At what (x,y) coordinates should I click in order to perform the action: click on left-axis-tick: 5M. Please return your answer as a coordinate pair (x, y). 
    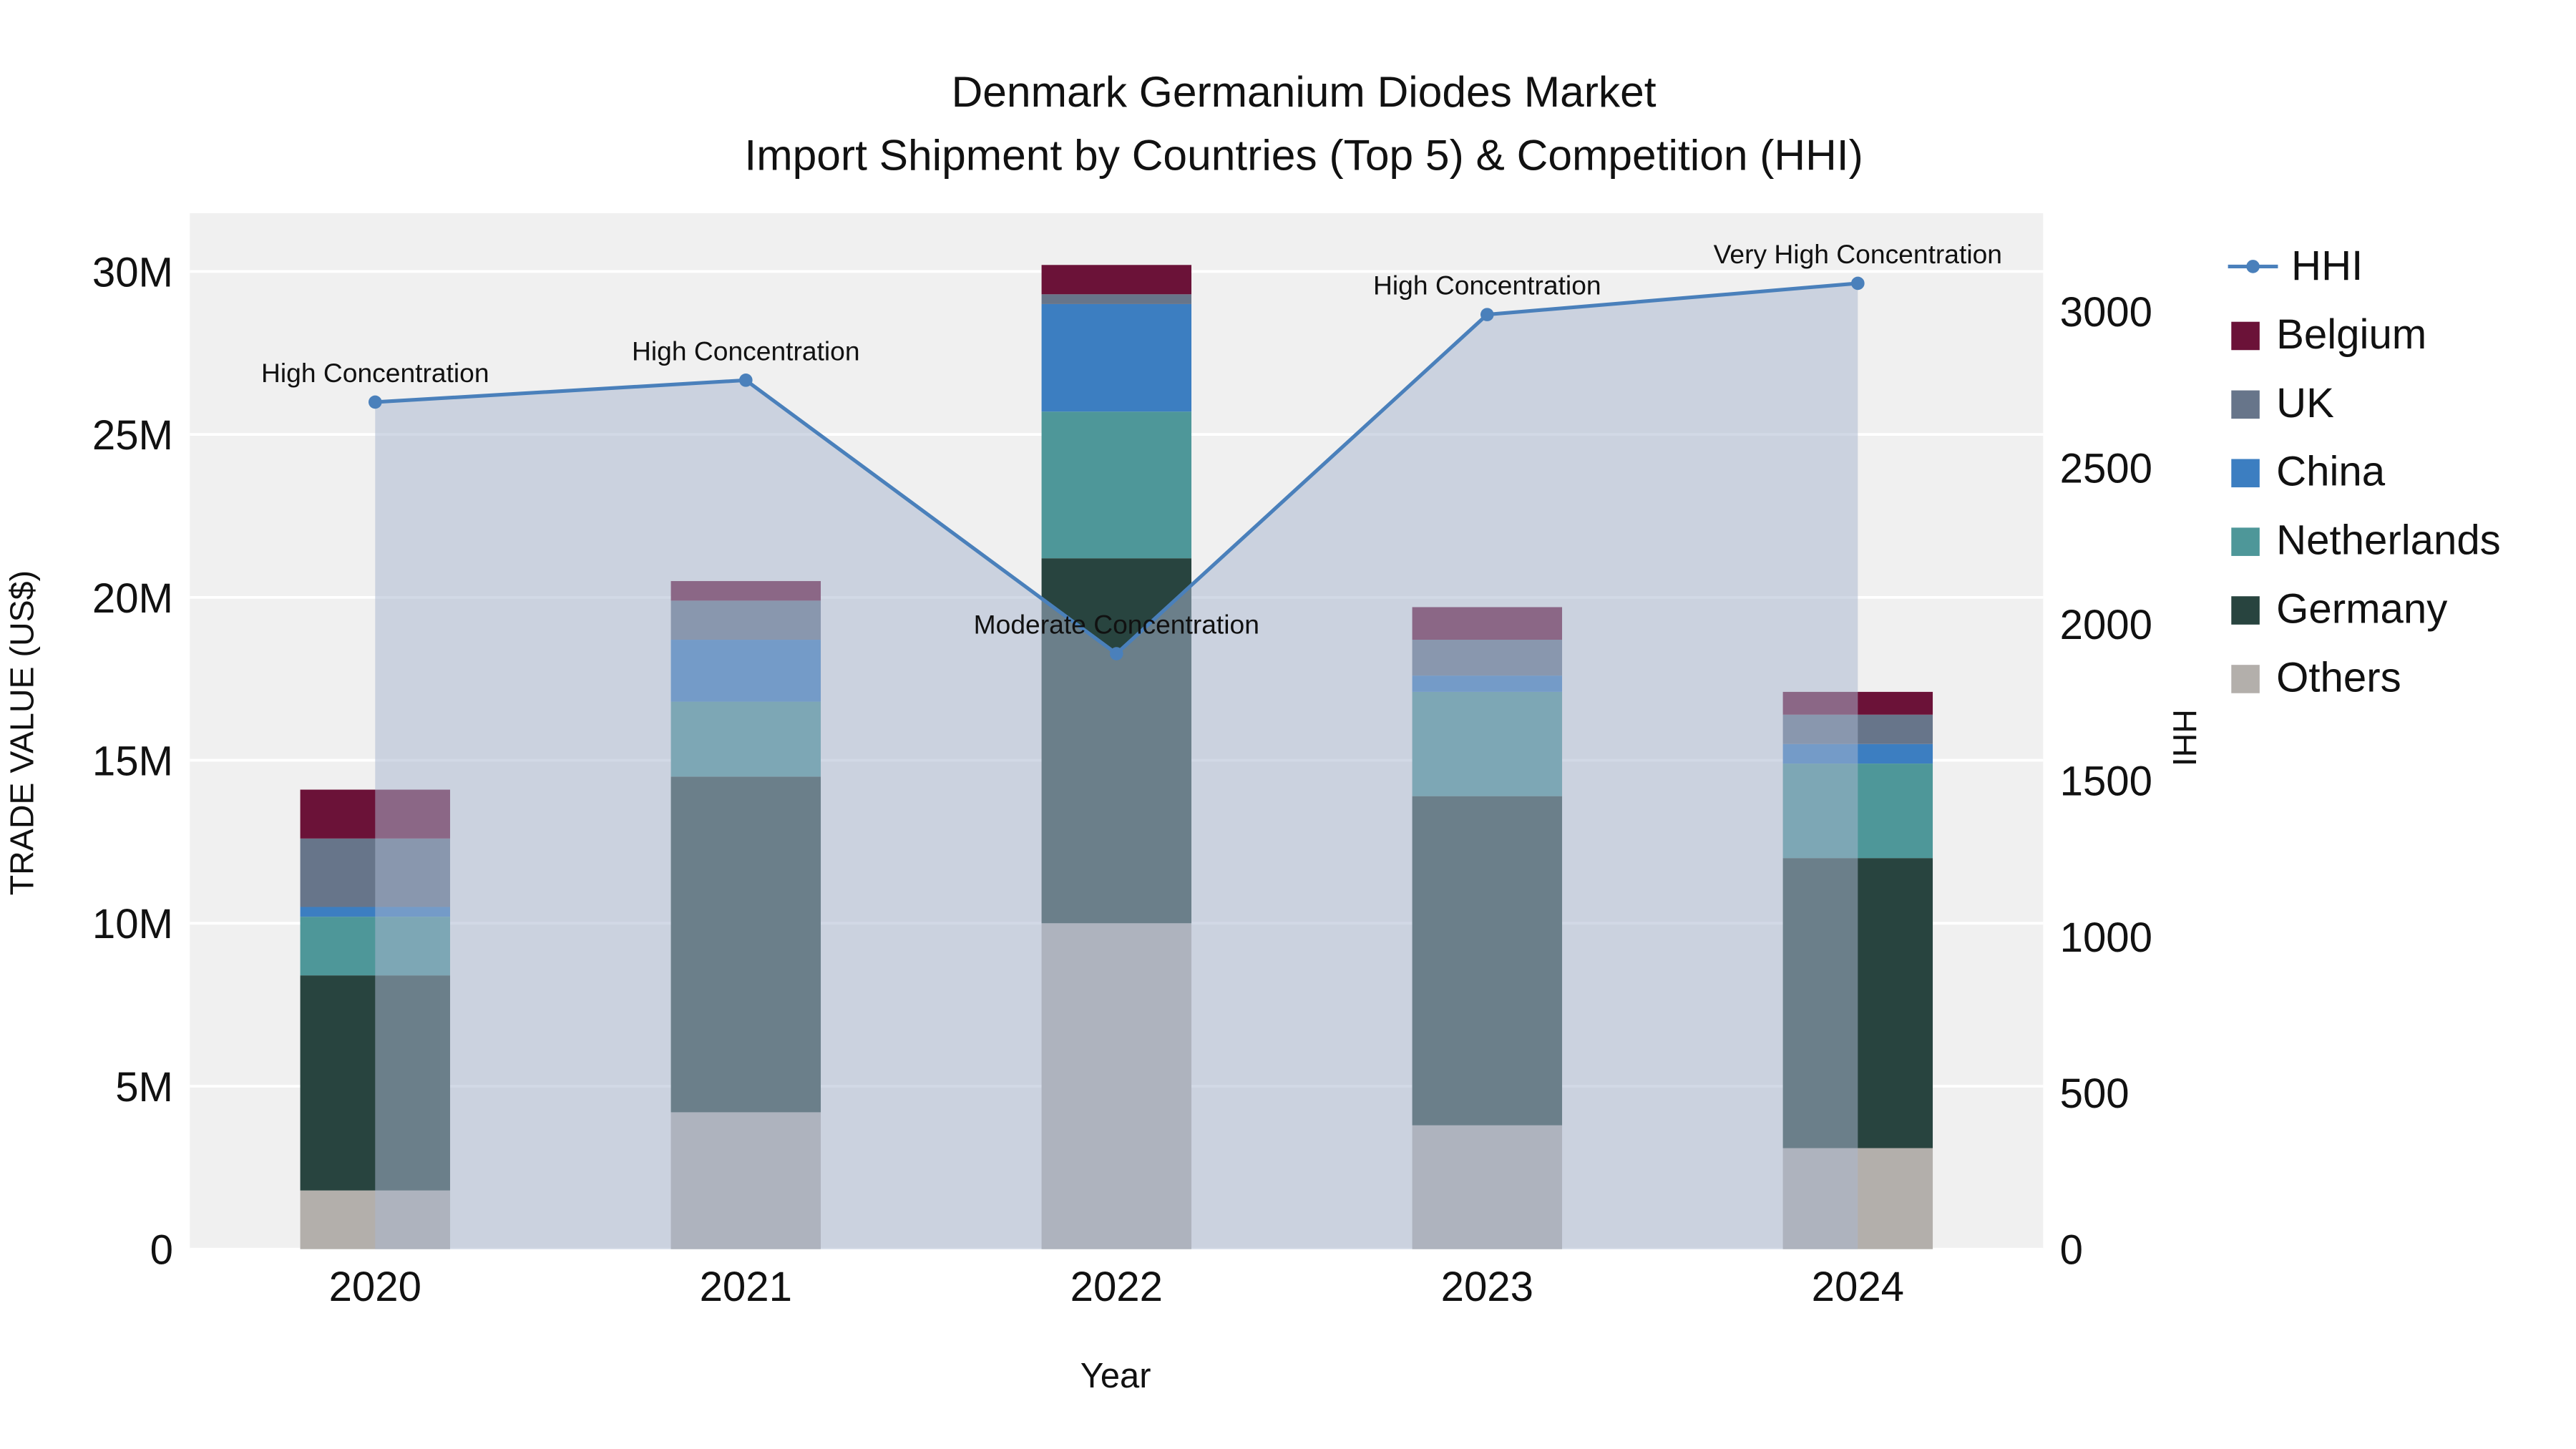
    Looking at the image, I should click on (144, 1087).